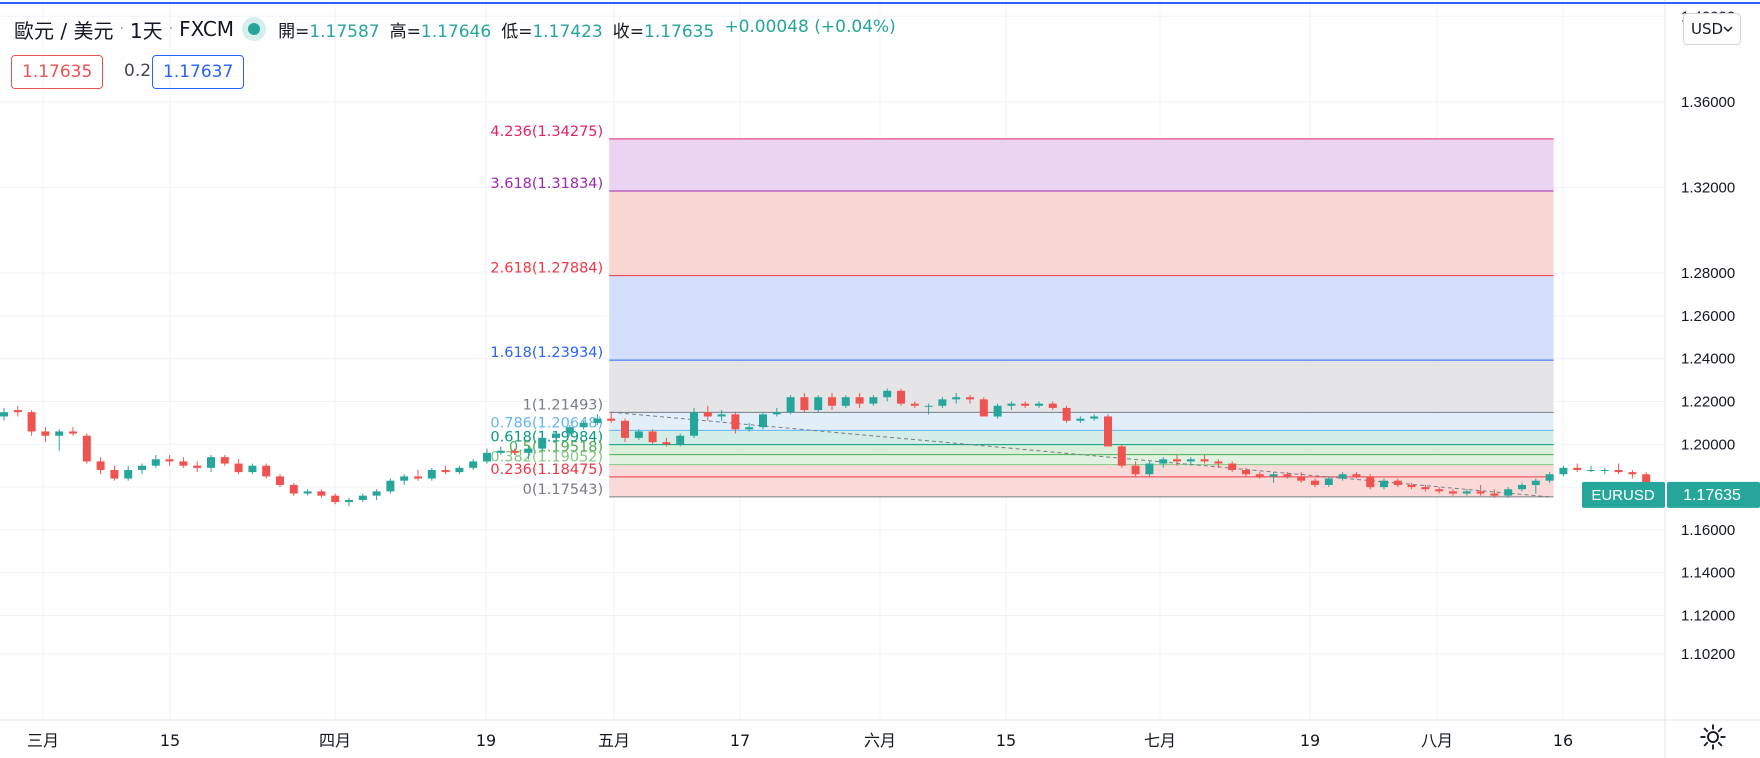 This screenshot has width=1760, height=758. I want to click on time-tick-label: 19, so click(486, 740).